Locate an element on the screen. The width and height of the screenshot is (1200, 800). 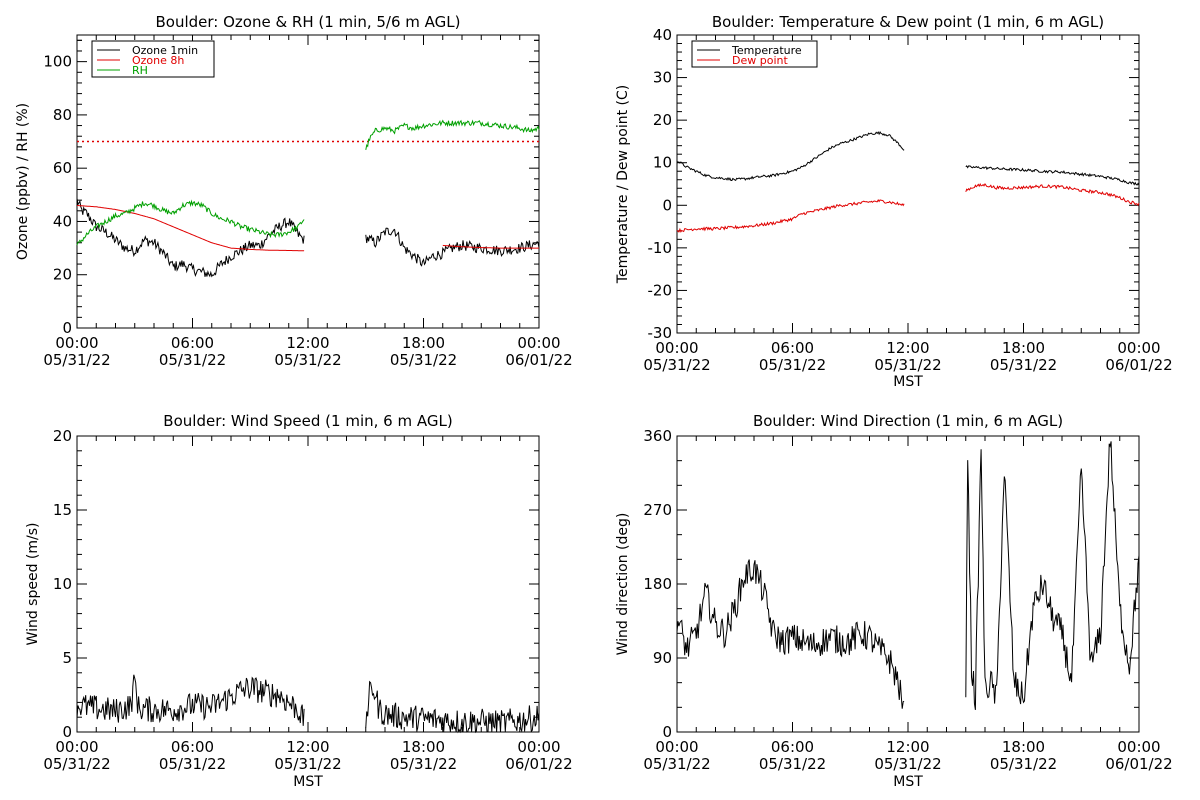
legend-label: Ozone 1min is located at coordinates (165, 50).